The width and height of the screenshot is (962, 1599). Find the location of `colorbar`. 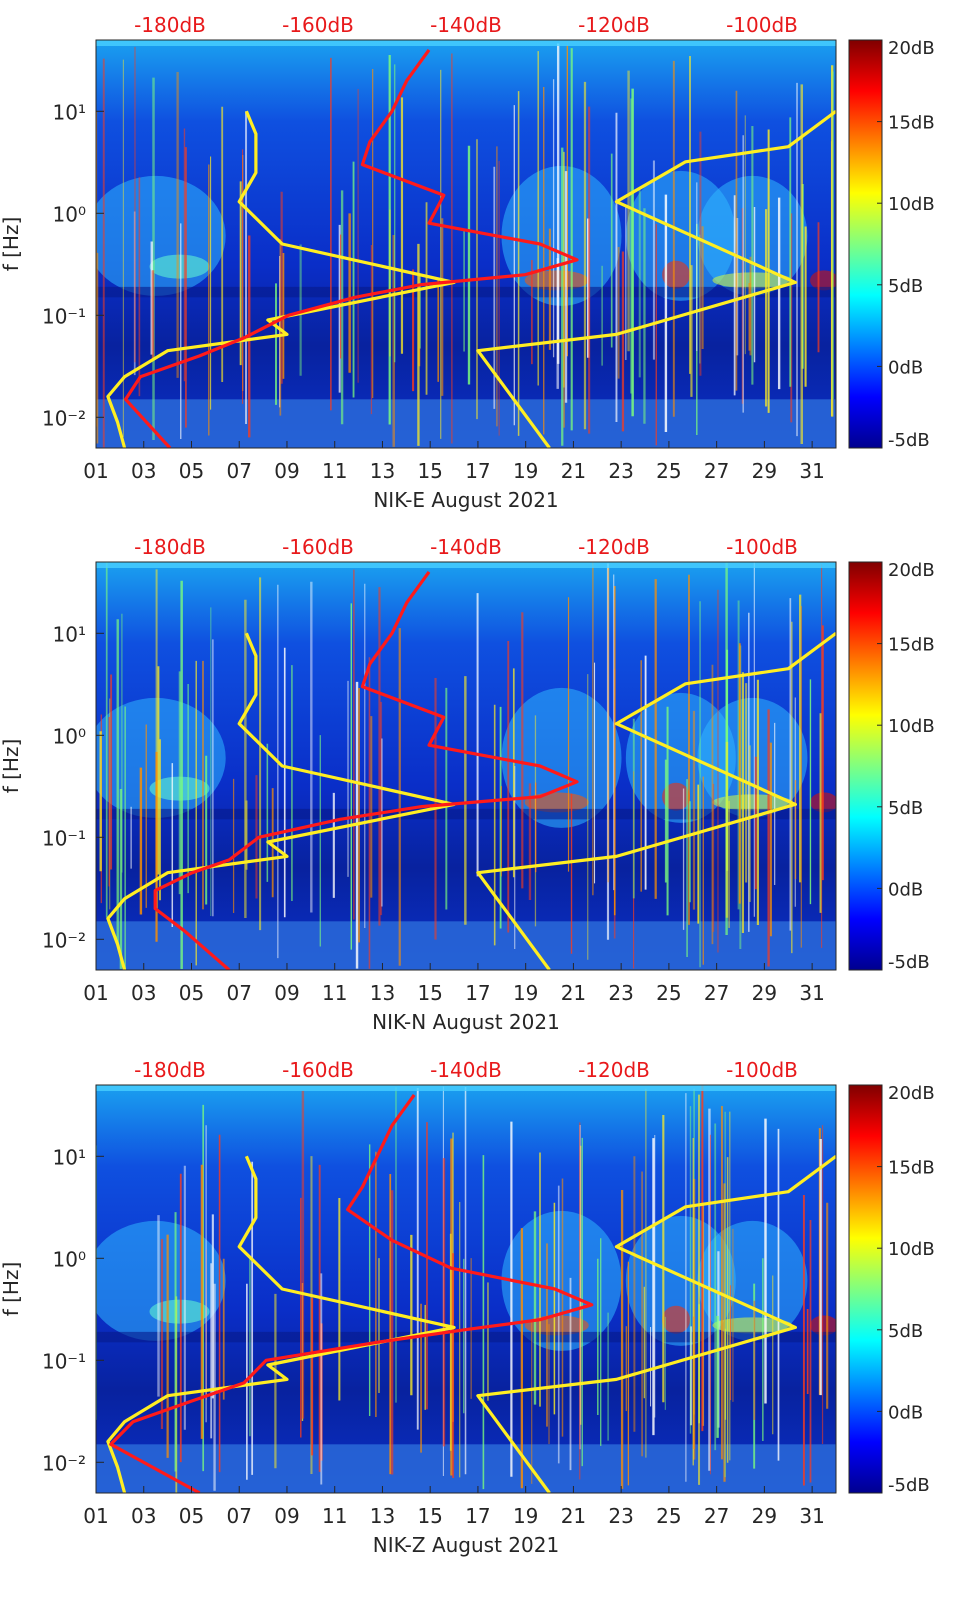

colorbar is located at coordinates (865, 244).